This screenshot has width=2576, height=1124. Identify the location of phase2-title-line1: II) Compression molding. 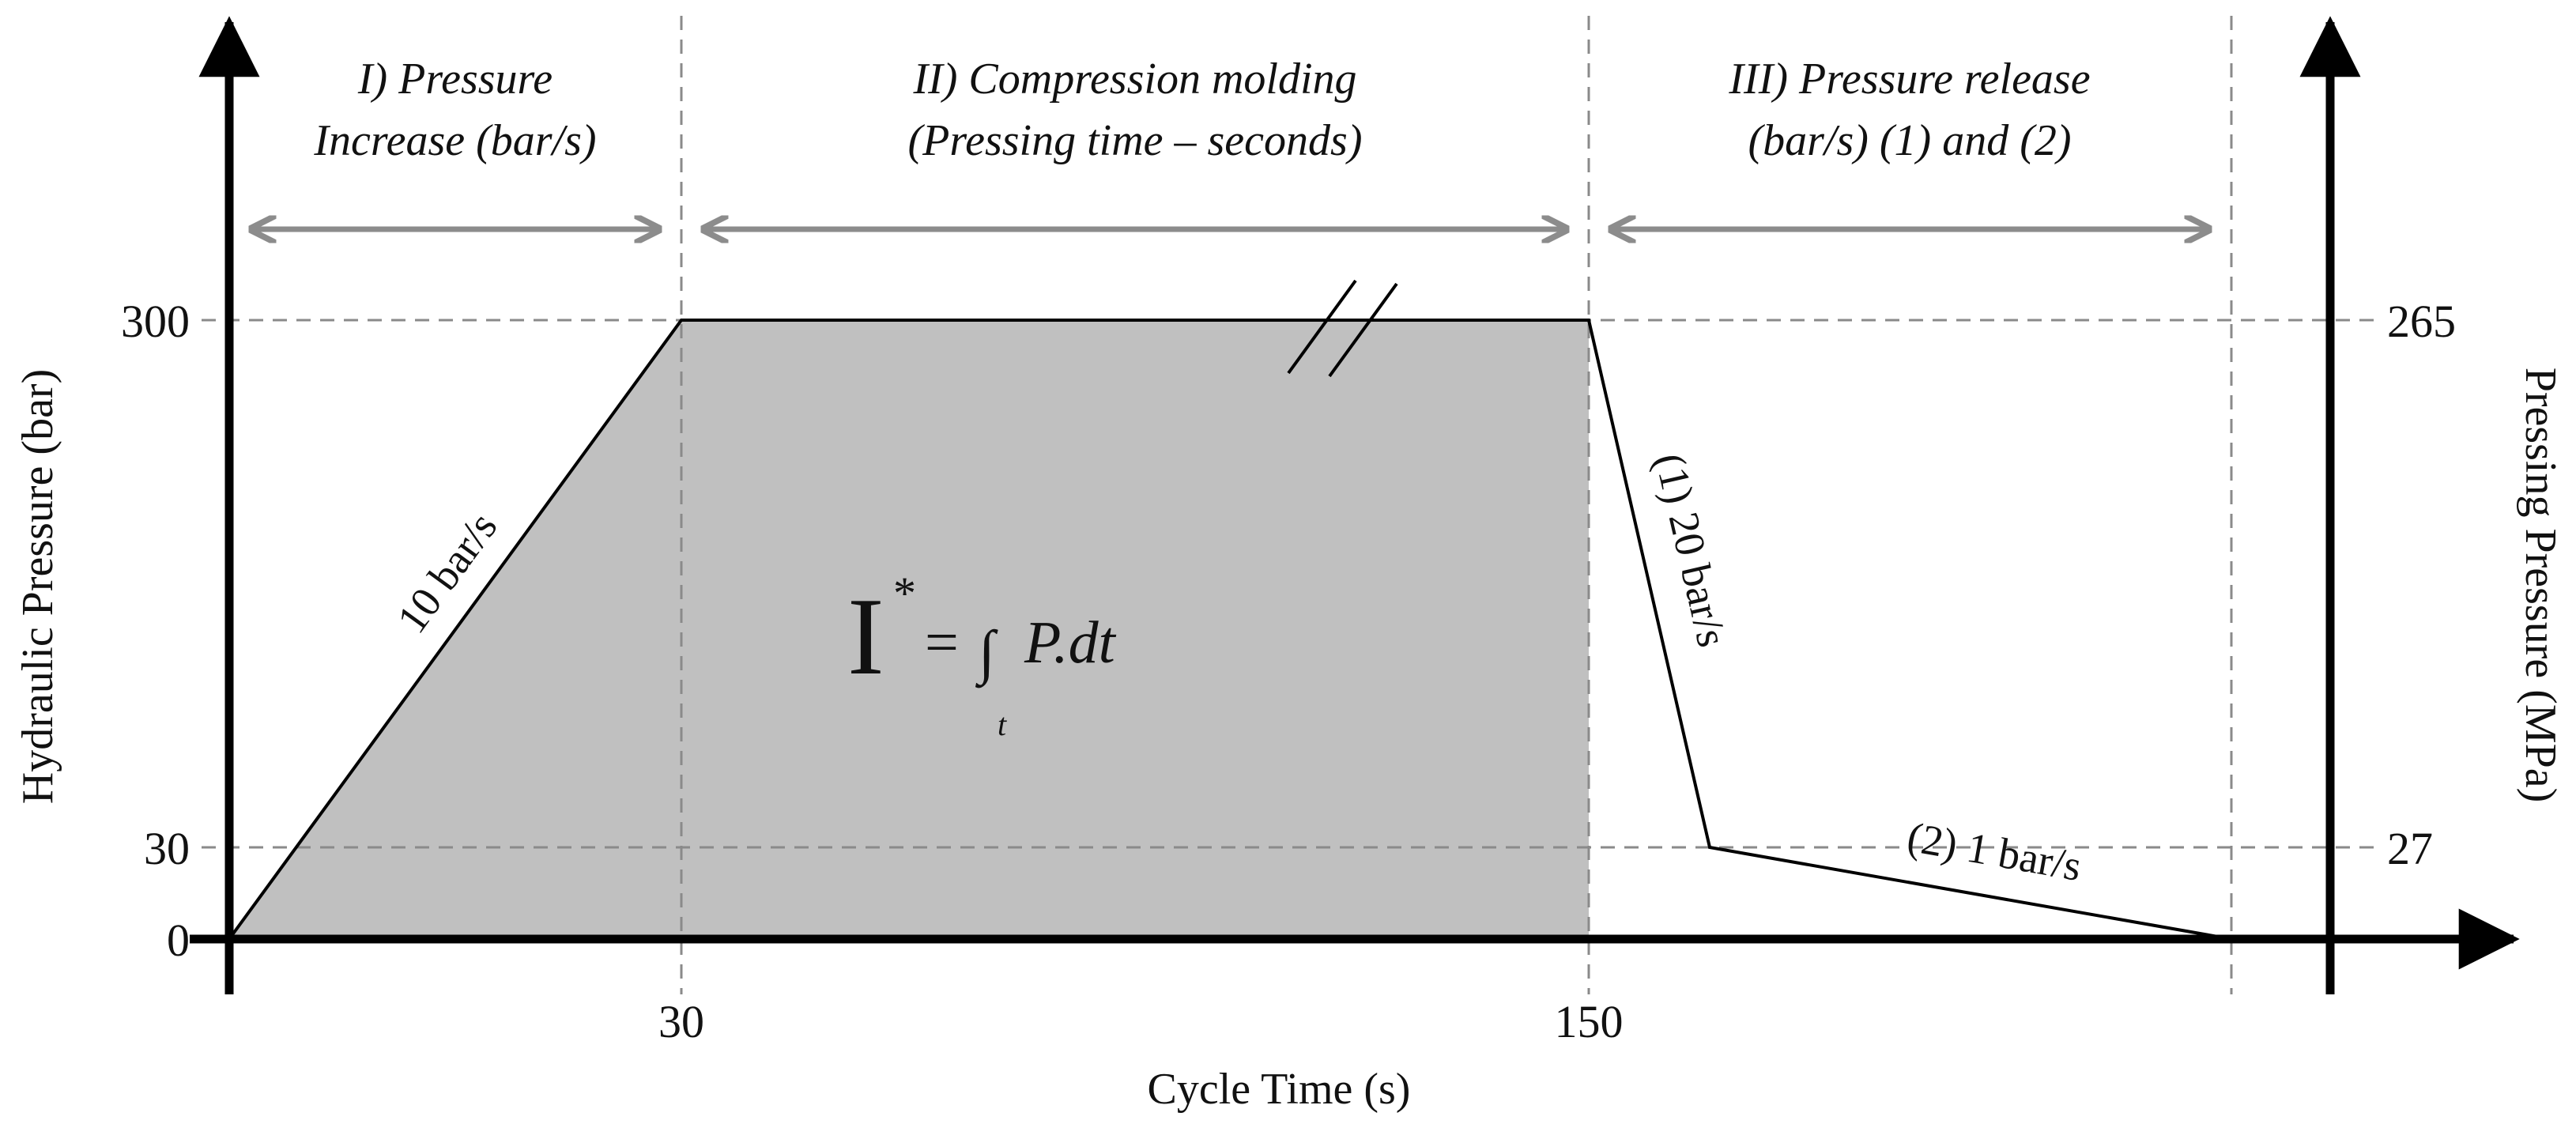
(1134, 79).